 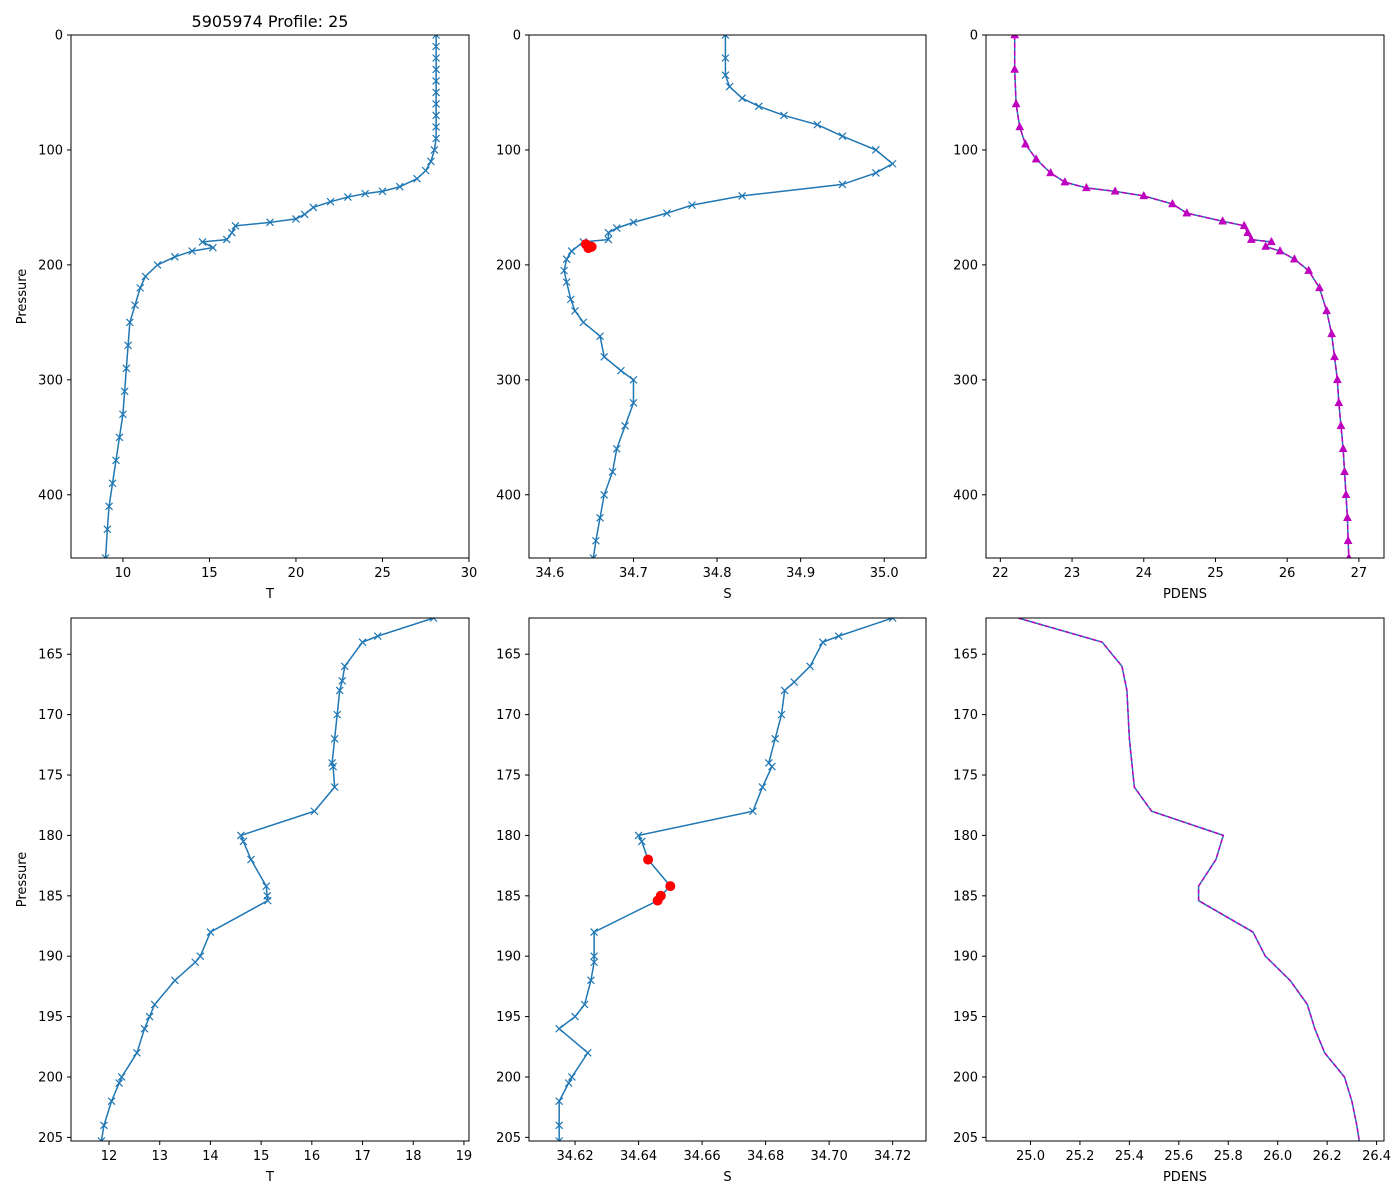 I want to click on x-tick-label: 26.0, so click(x=1277, y=1156).